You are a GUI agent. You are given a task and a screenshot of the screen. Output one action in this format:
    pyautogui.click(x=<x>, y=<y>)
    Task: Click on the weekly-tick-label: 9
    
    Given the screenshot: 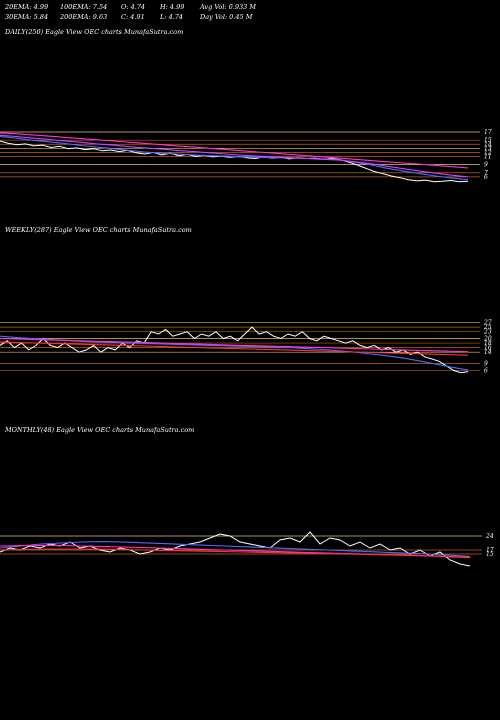 What is the action you would take?
    pyautogui.click(x=486, y=364)
    